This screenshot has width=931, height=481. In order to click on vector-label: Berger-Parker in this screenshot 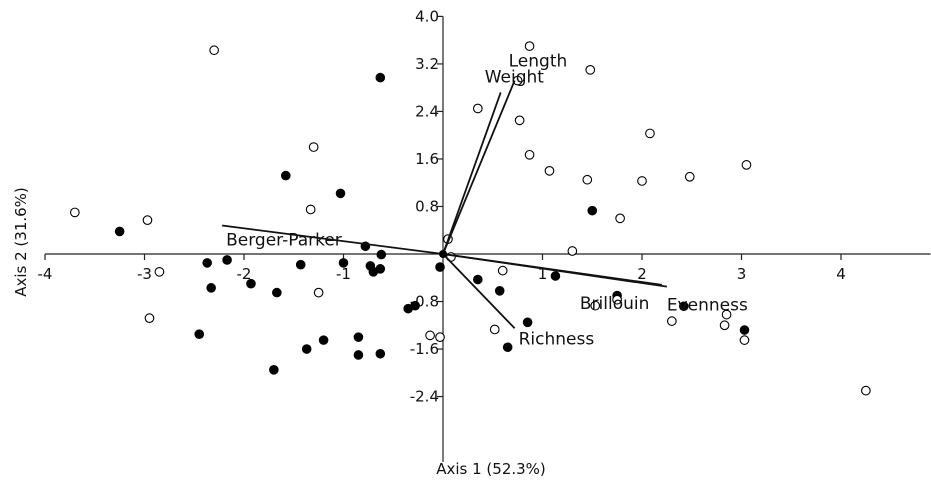, I will do `click(284, 240)`.